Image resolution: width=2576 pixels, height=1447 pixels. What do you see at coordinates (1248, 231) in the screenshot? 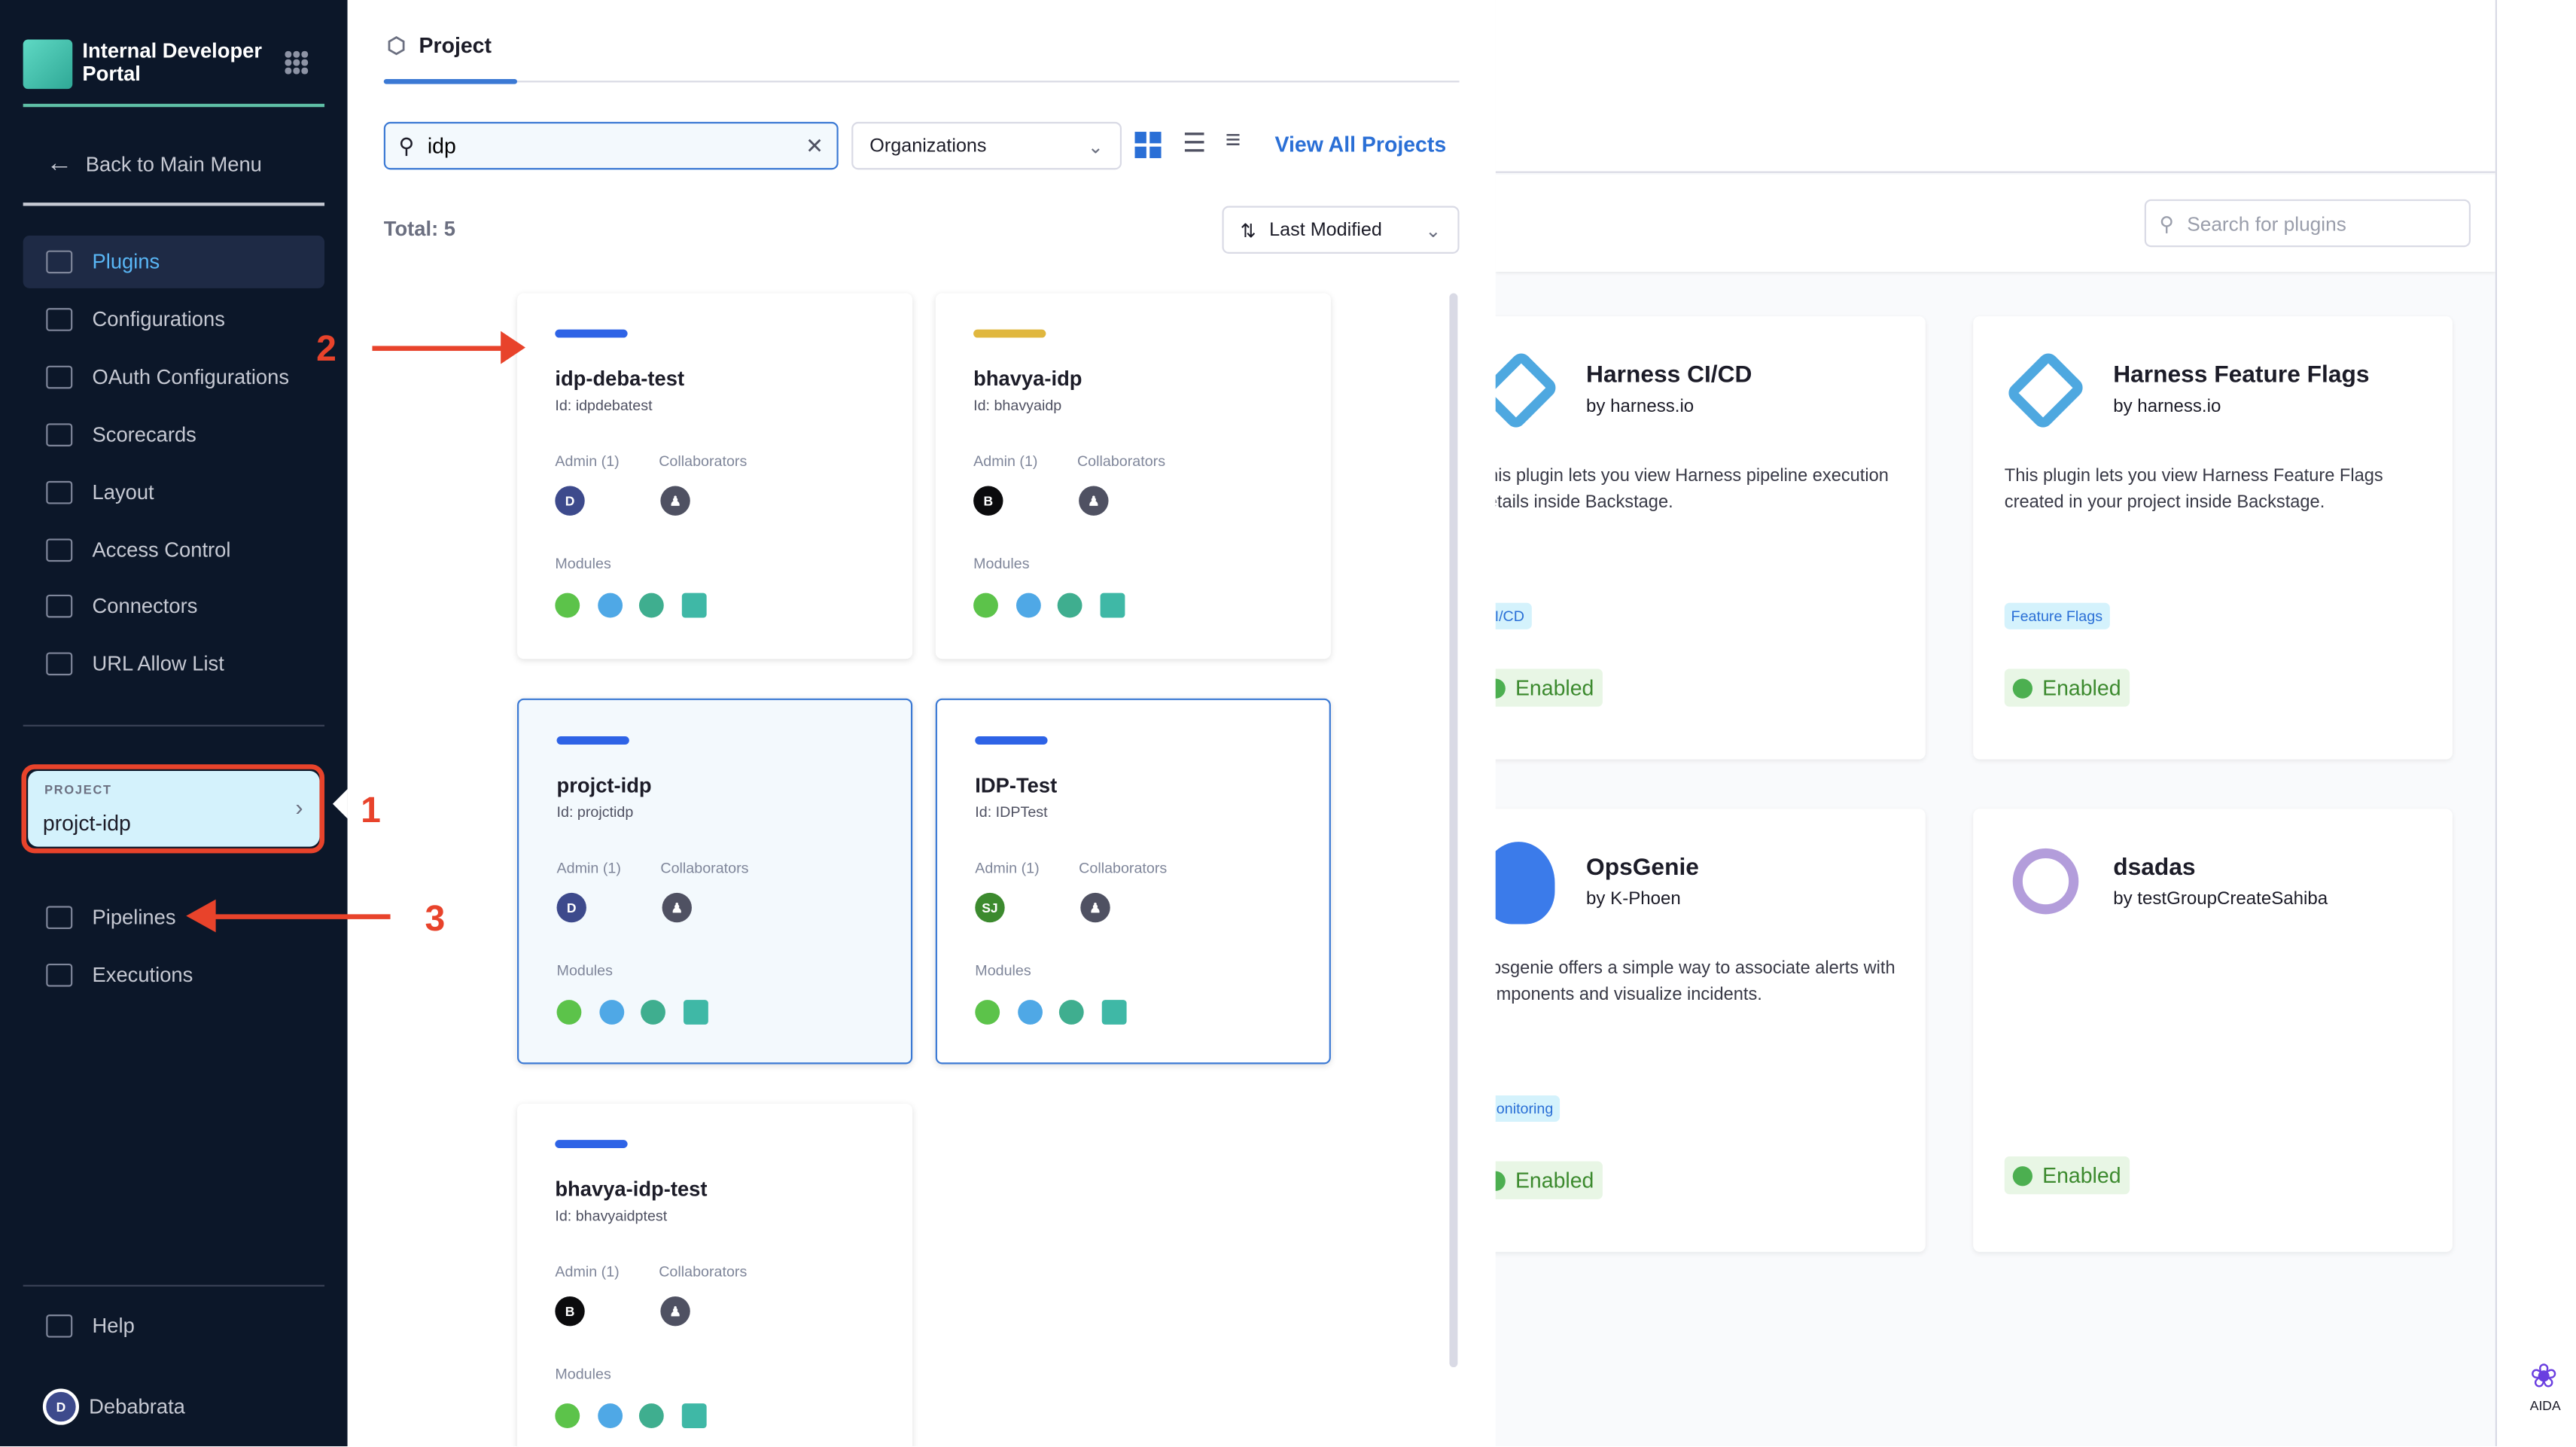
I see `sort-icon: ⇅` at bounding box center [1248, 231].